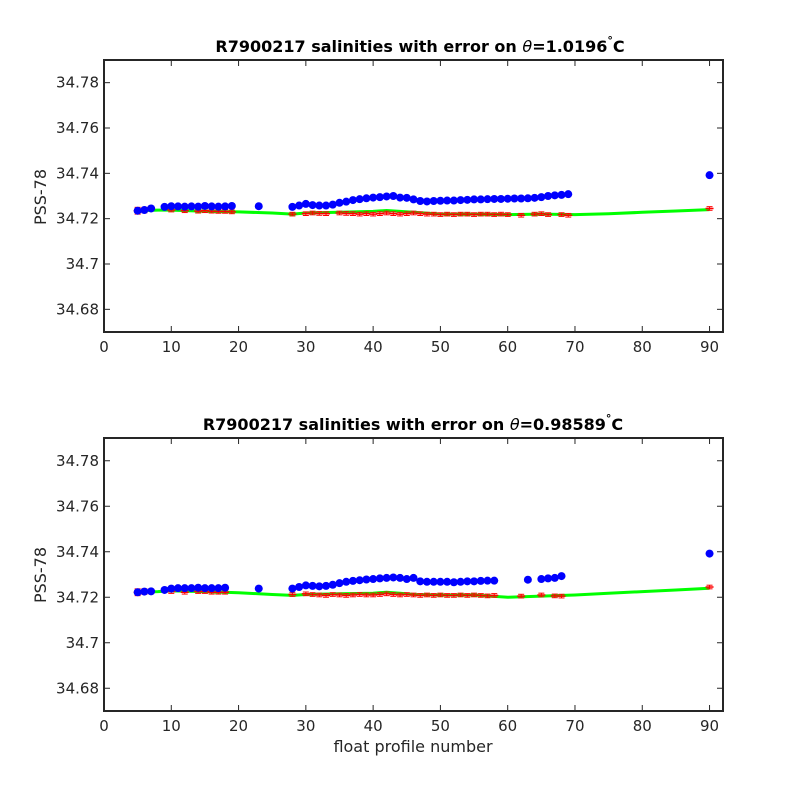  I want to click on x-tick-label: 40, so click(373, 726).